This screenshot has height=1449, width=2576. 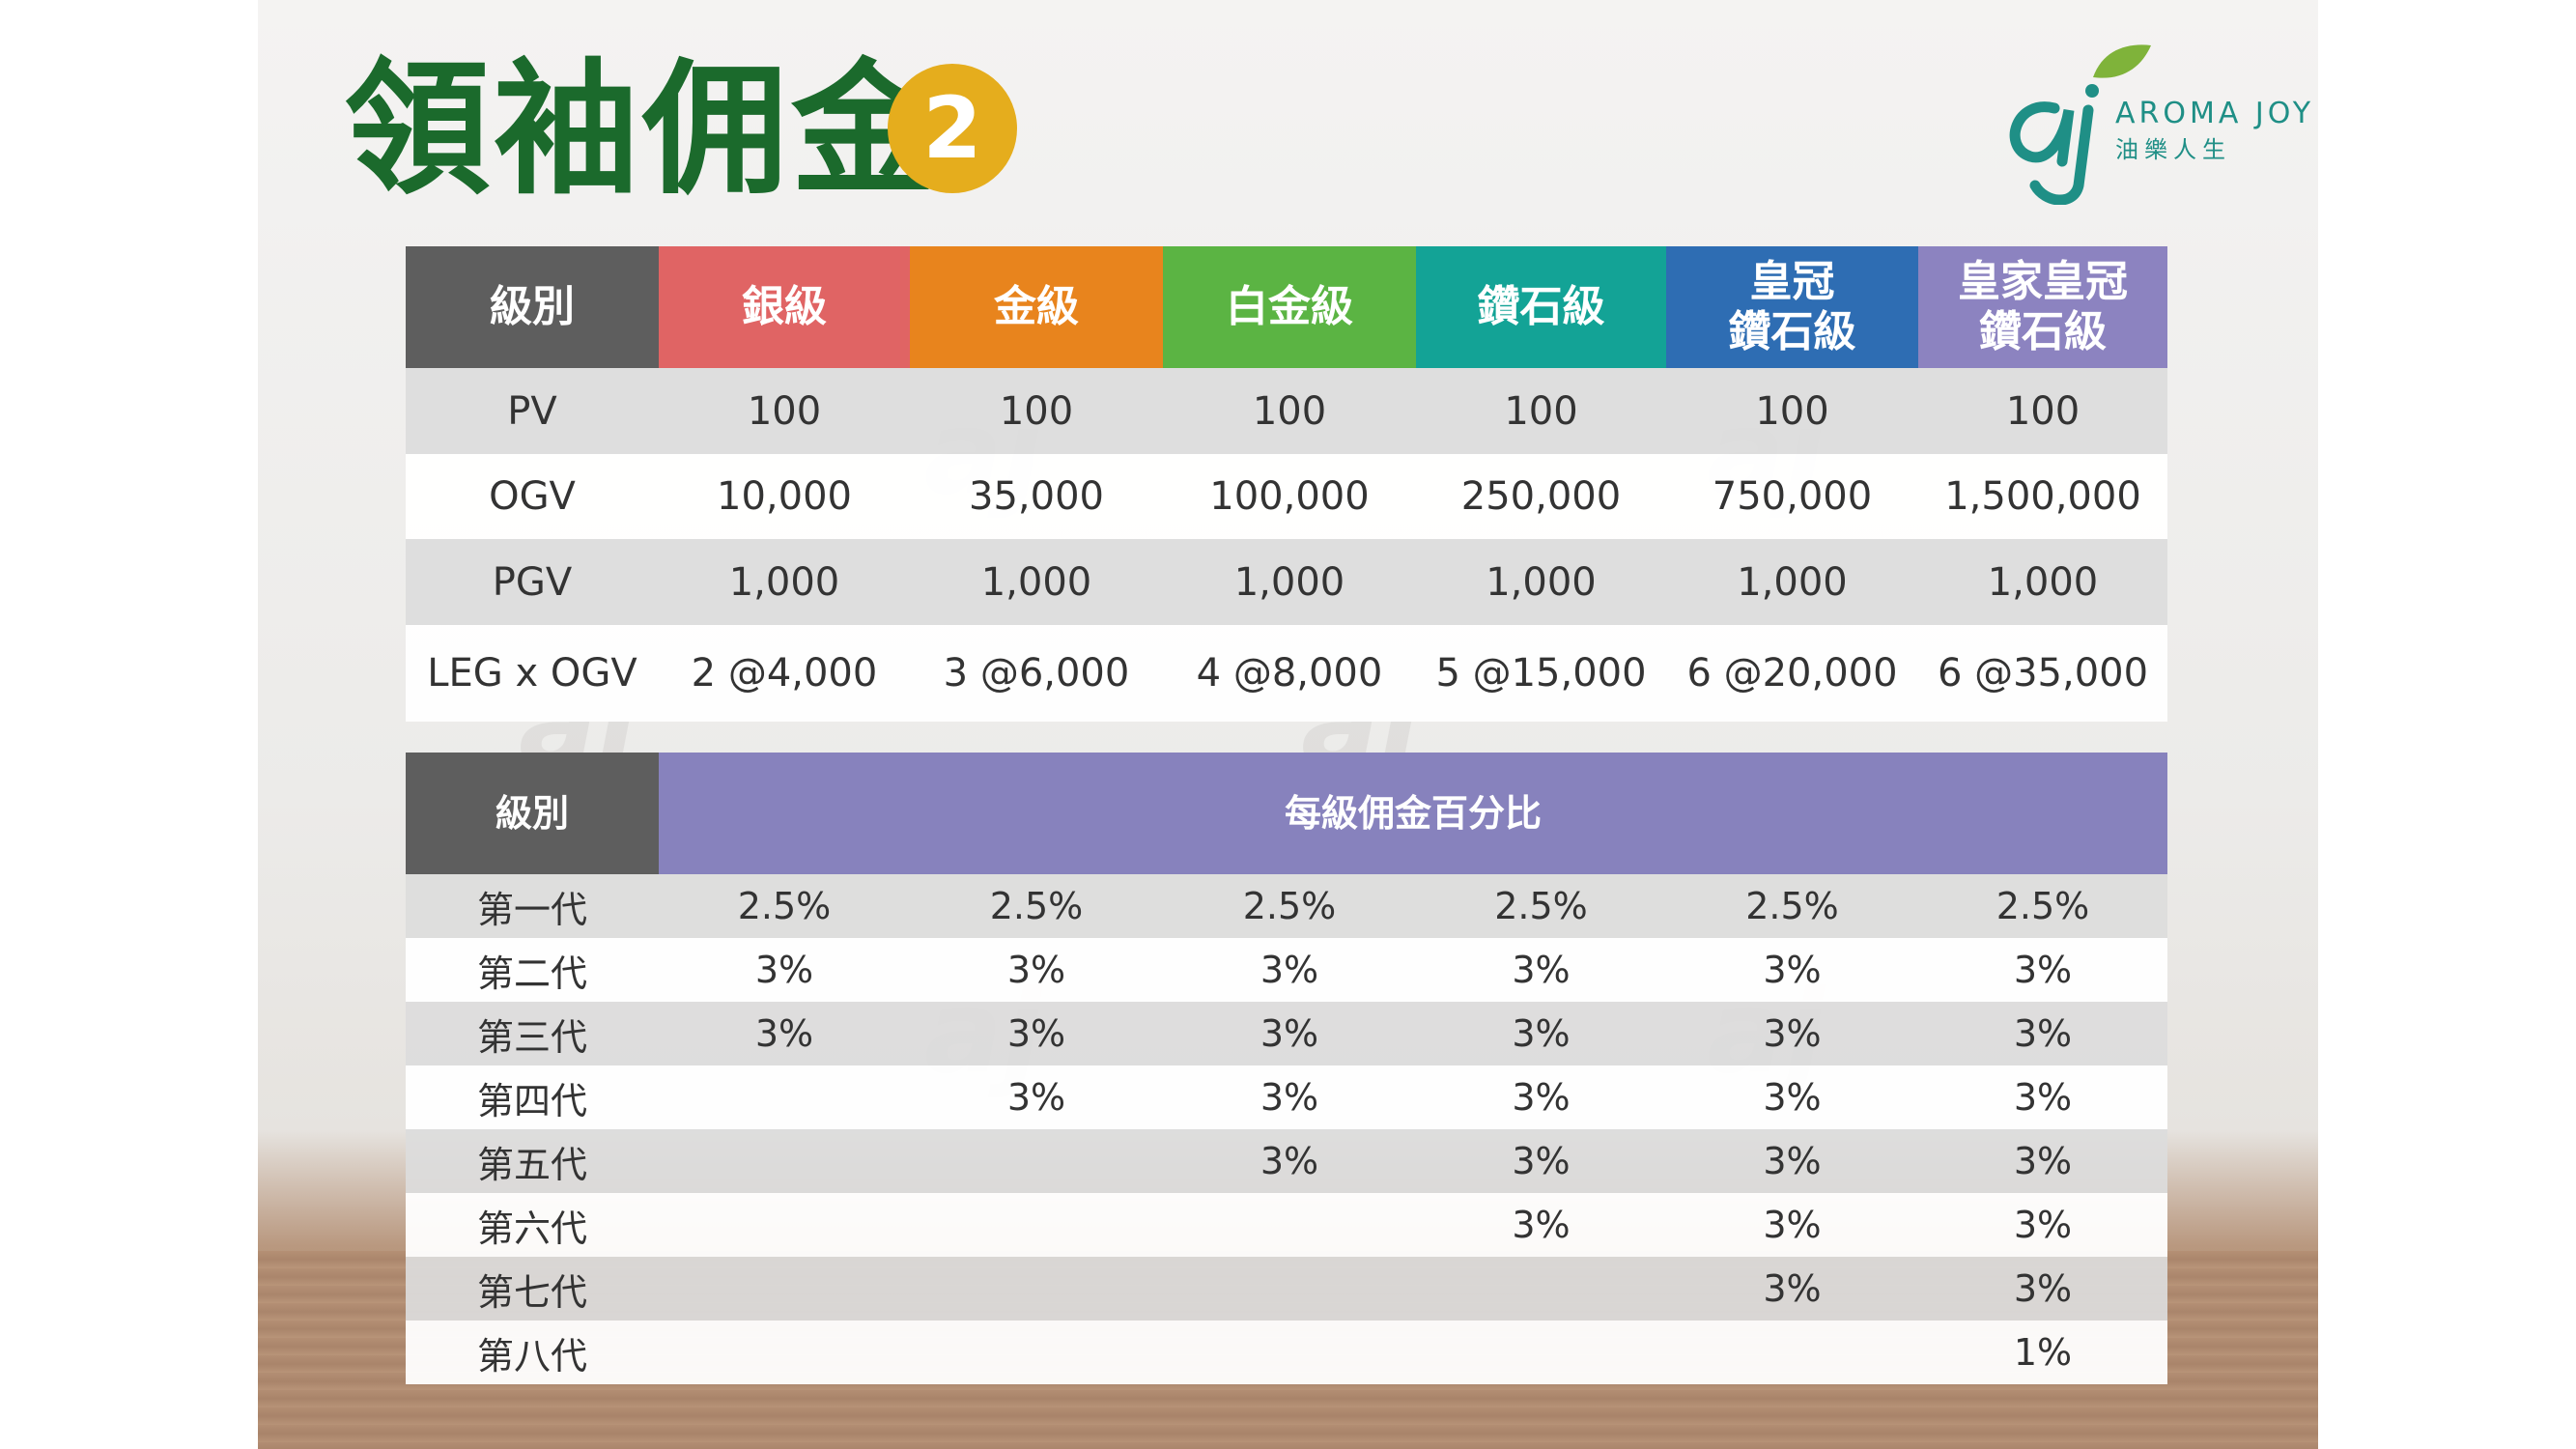 What do you see at coordinates (532, 1033) in the screenshot?
I see `generation-label: 第三代` at bounding box center [532, 1033].